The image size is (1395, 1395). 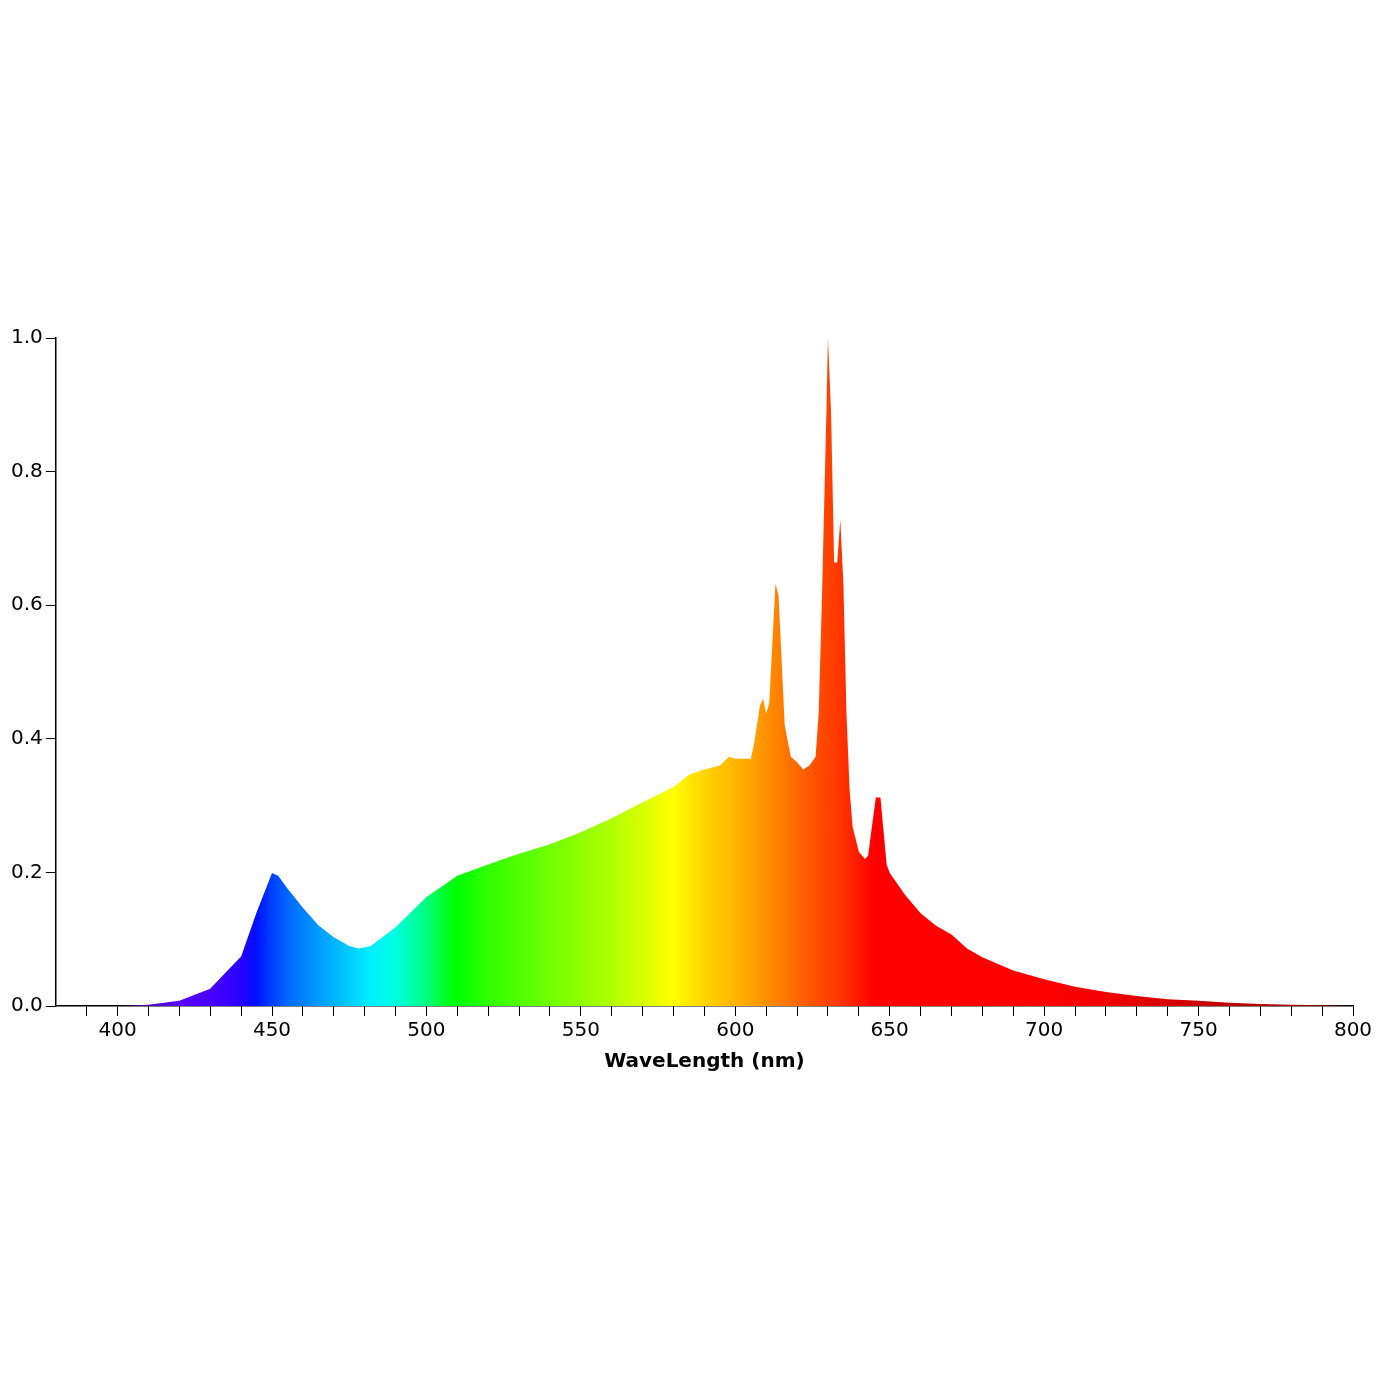 I want to click on x-tick-label: 800, so click(x=1353, y=1029).